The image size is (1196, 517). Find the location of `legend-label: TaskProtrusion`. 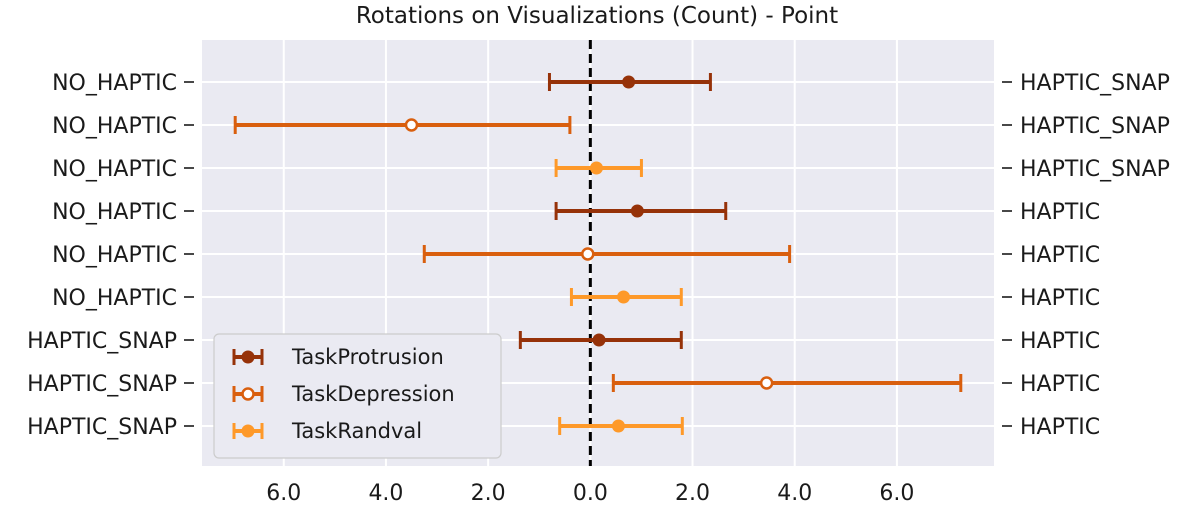

legend-label: TaskProtrusion is located at coordinates (367, 357).